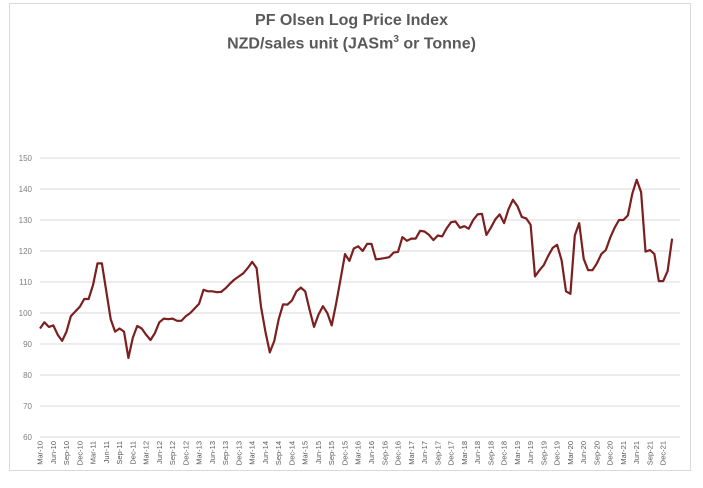 The height and width of the screenshot is (488, 703). I want to click on y-tick-label: 90, so click(27, 344).